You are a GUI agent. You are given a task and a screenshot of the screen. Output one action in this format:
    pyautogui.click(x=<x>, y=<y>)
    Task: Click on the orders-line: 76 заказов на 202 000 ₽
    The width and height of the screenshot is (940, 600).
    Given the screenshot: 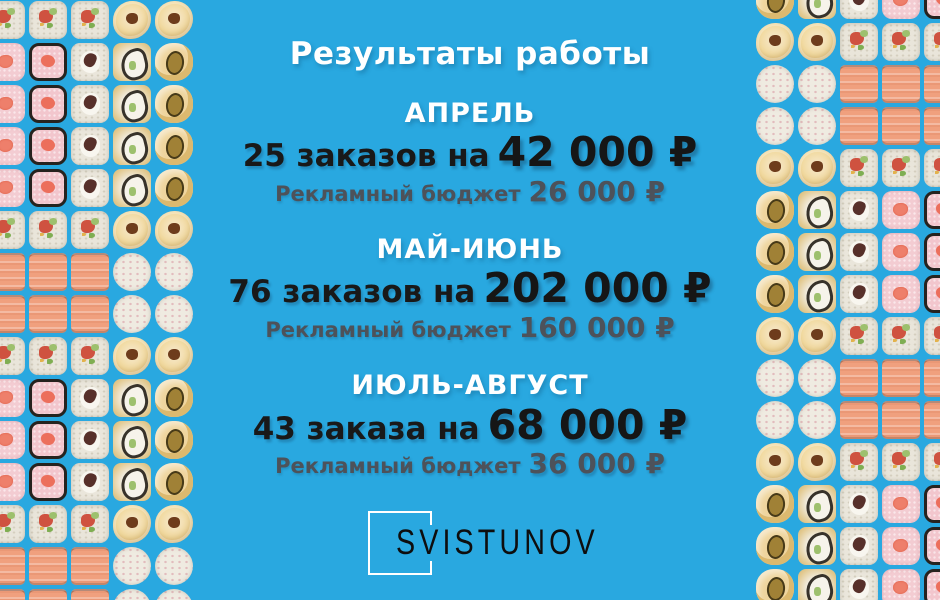 What is the action you would take?
    pyautogui.click(x=470, y=289)
    